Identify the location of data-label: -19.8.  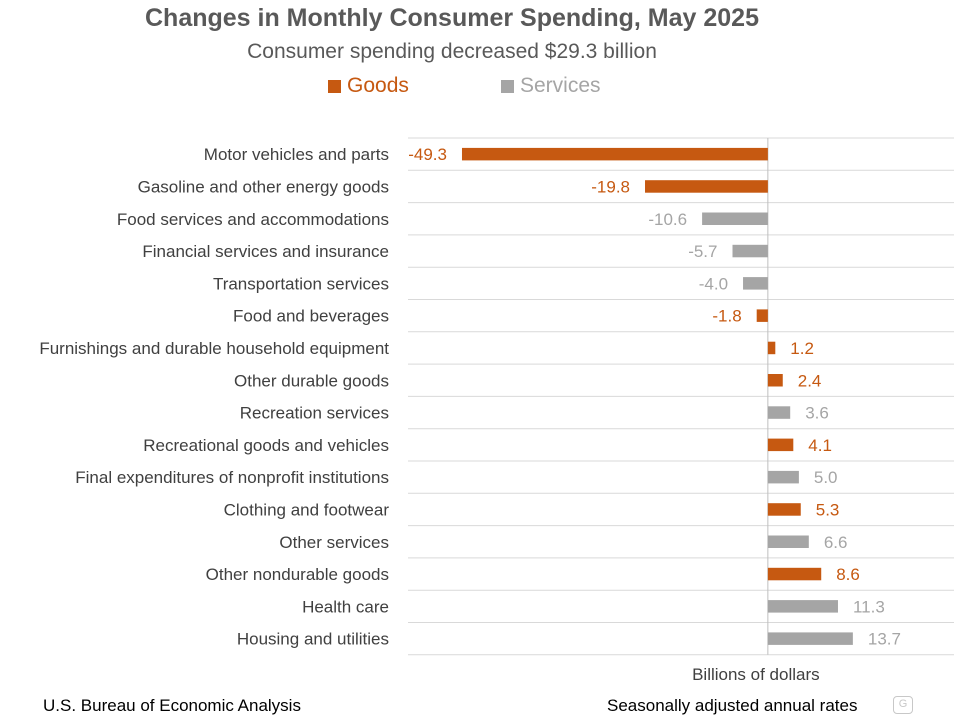
(610, 186).